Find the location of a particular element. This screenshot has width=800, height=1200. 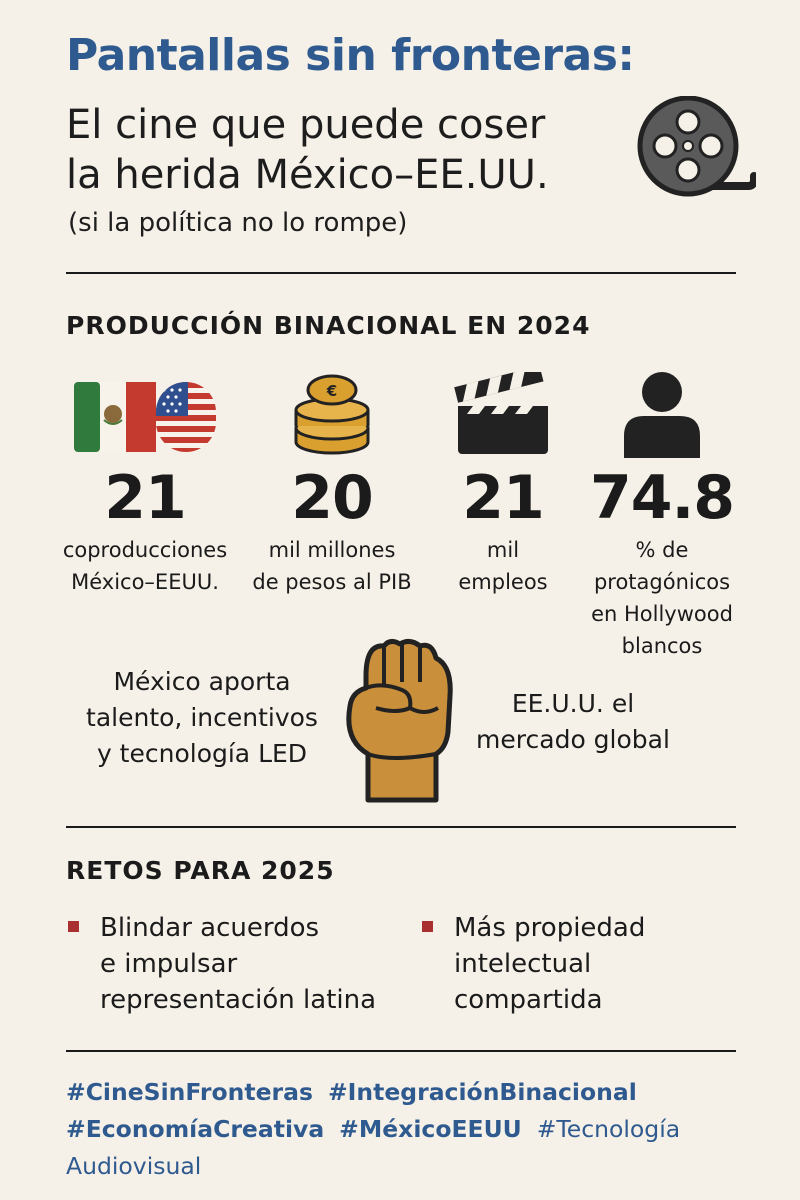

stat-value: 74.8 is located at coordinates (662, 498).